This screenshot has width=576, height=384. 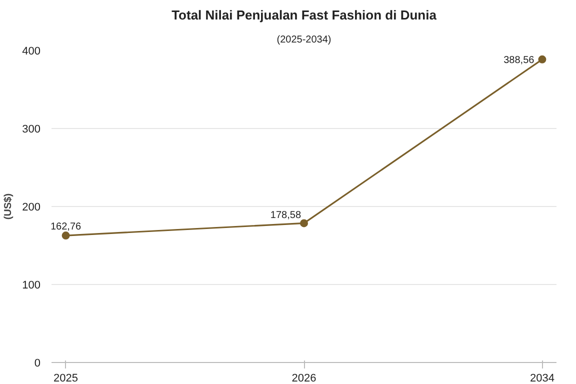 What do you see at coordinates (304, 40) in the screenshot?
I see `chart-subtitle: (2025-2034)` at bounding box center [304, 40].